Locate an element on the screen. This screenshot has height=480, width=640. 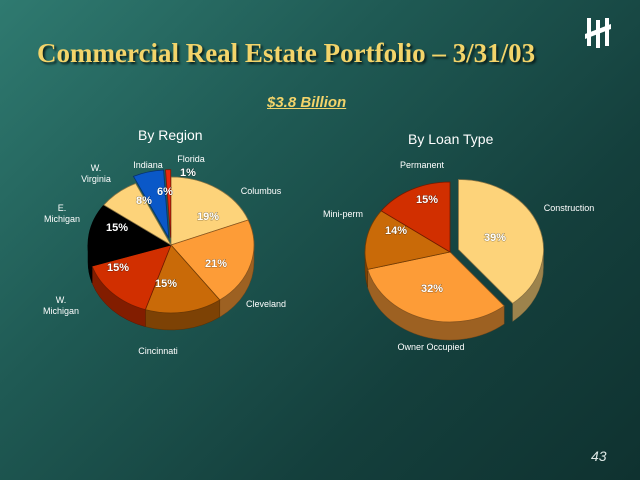
chart-title-by-region: By Region is located at coordinates (170, 135).